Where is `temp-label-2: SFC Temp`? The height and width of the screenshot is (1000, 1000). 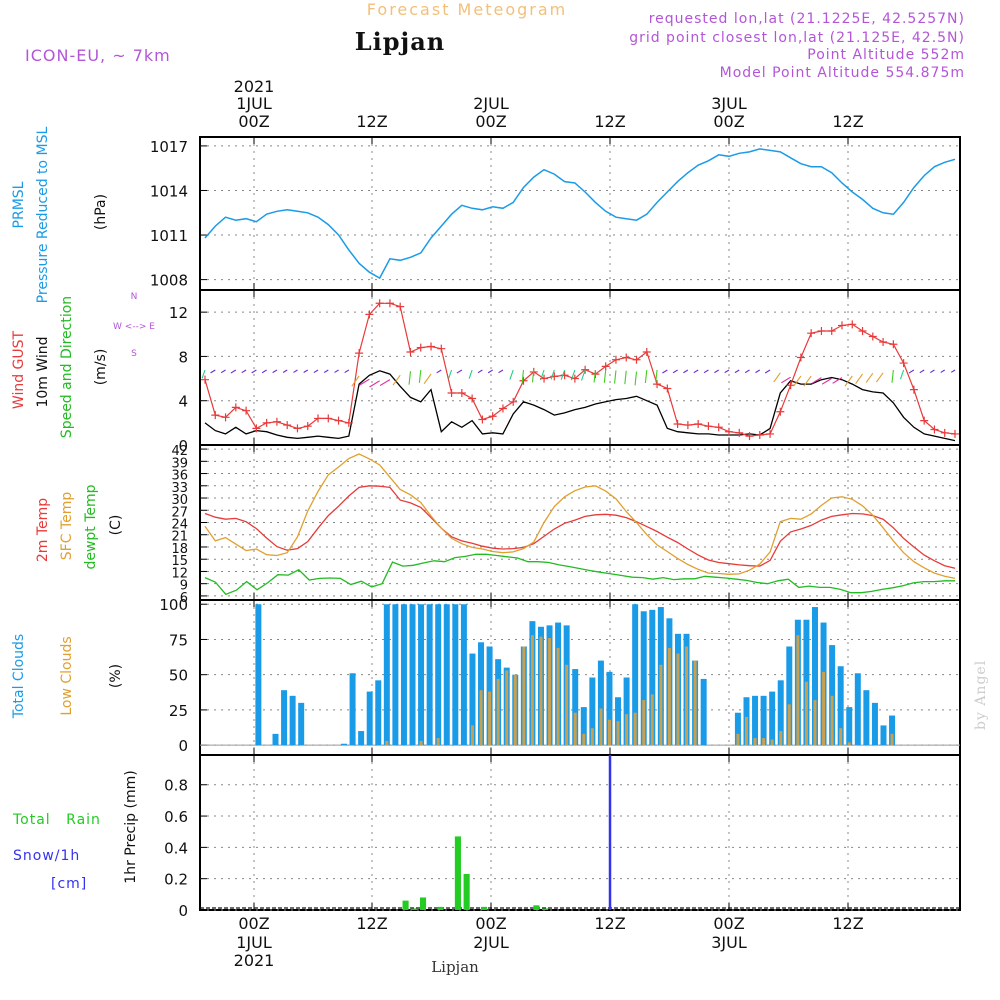 temp-label-2: SFC Temp is located at coordinates (67, 526).